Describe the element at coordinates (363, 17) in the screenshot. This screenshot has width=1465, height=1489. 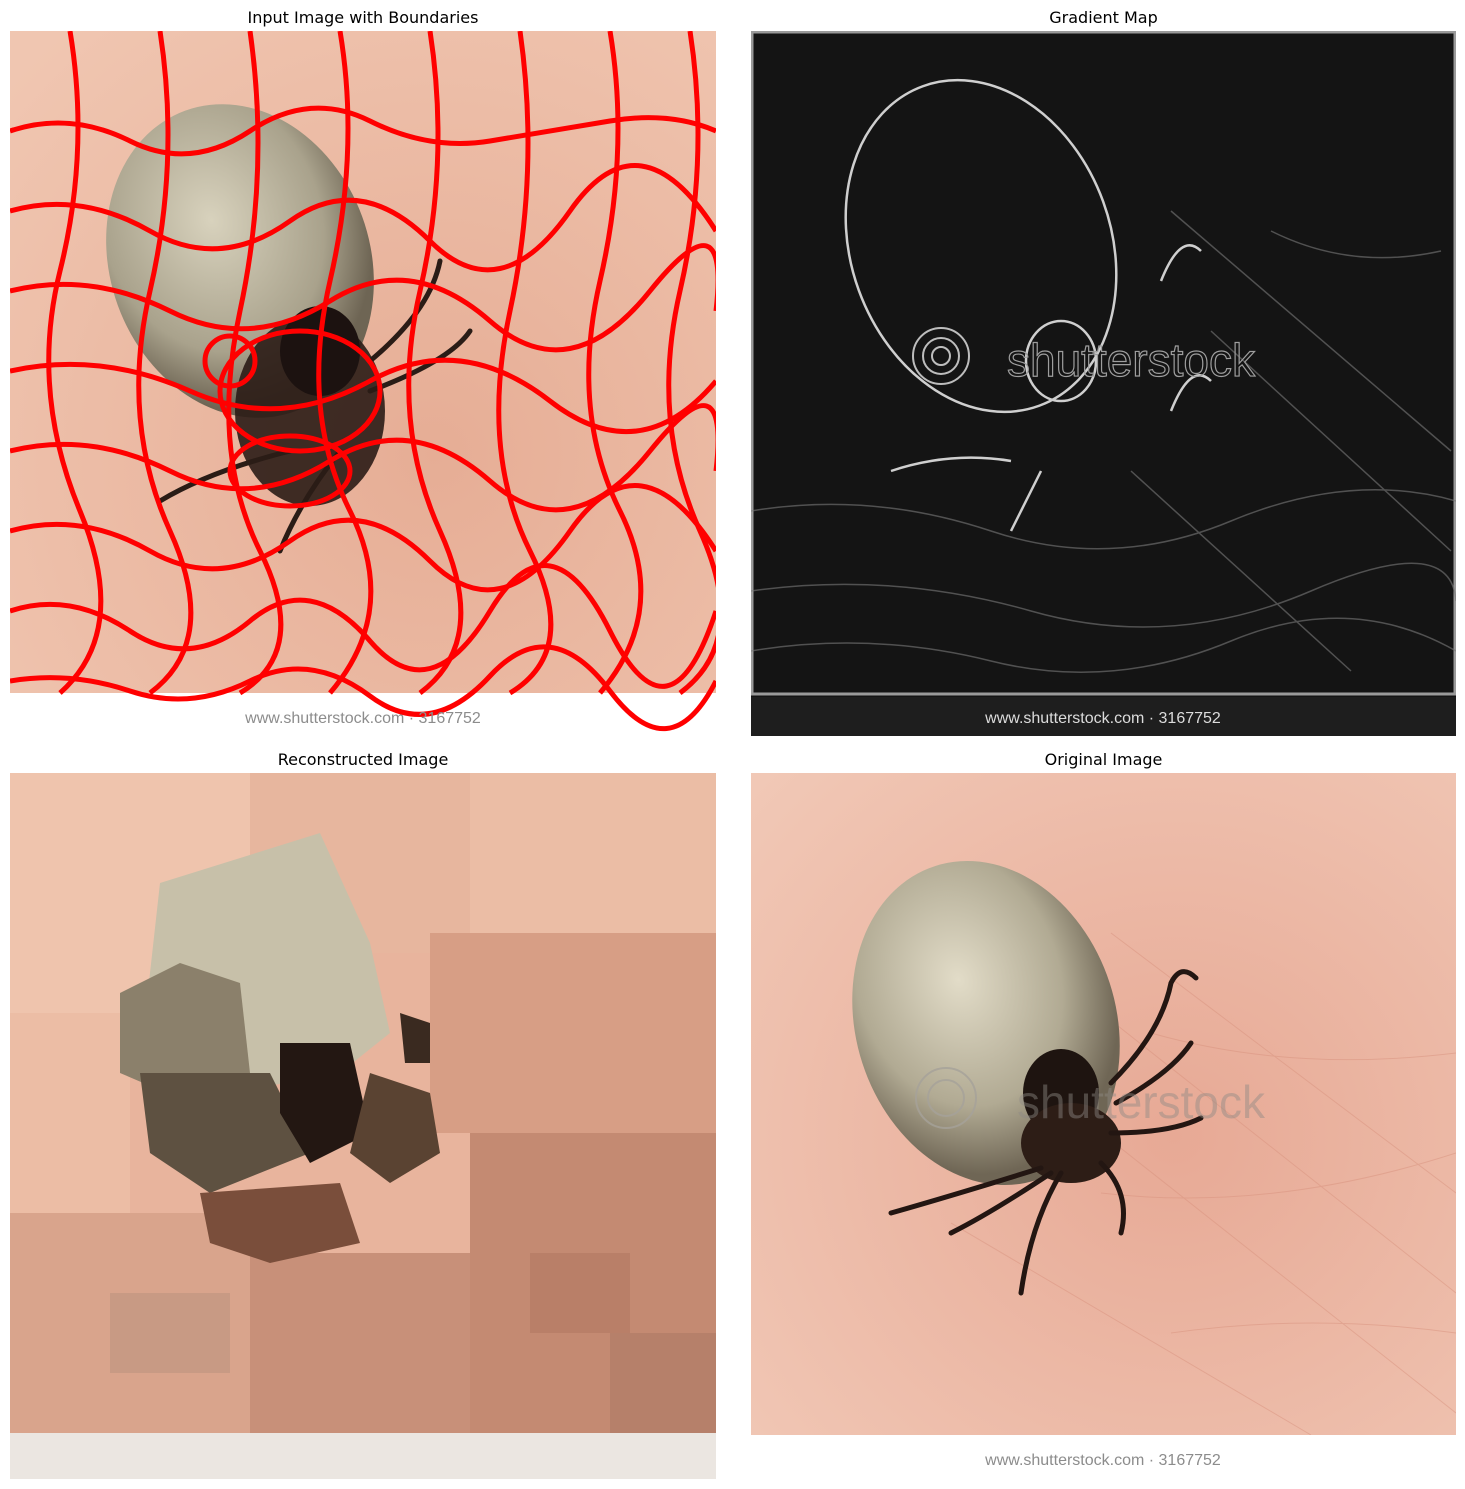
I see `panel-title-input: Input Image with Boundaries` at that location.